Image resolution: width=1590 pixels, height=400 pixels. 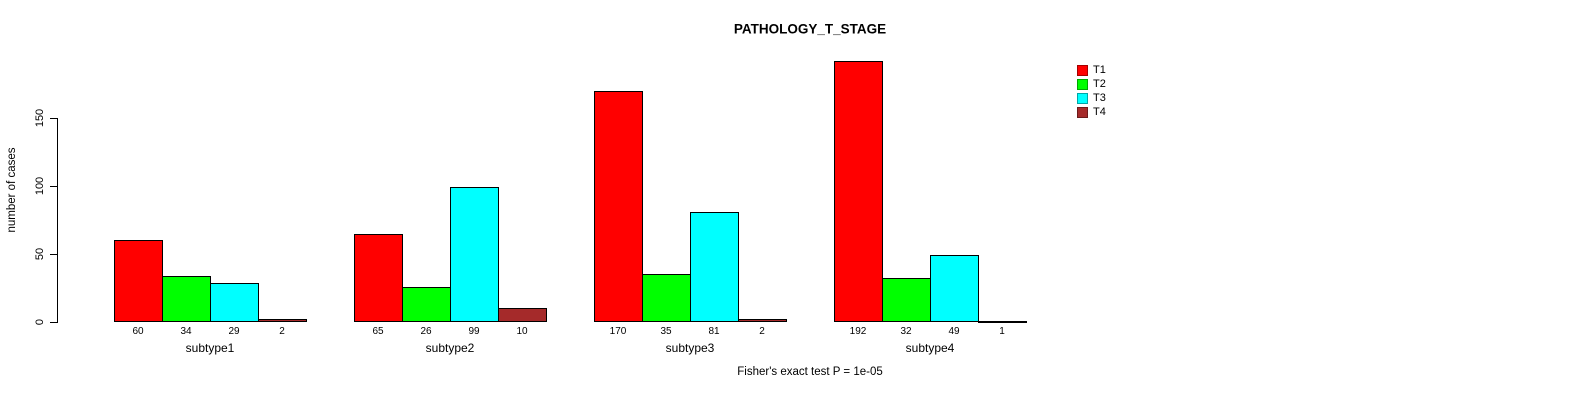 I want to click on x-category-label: subtype4, so click(x=930, y=348).